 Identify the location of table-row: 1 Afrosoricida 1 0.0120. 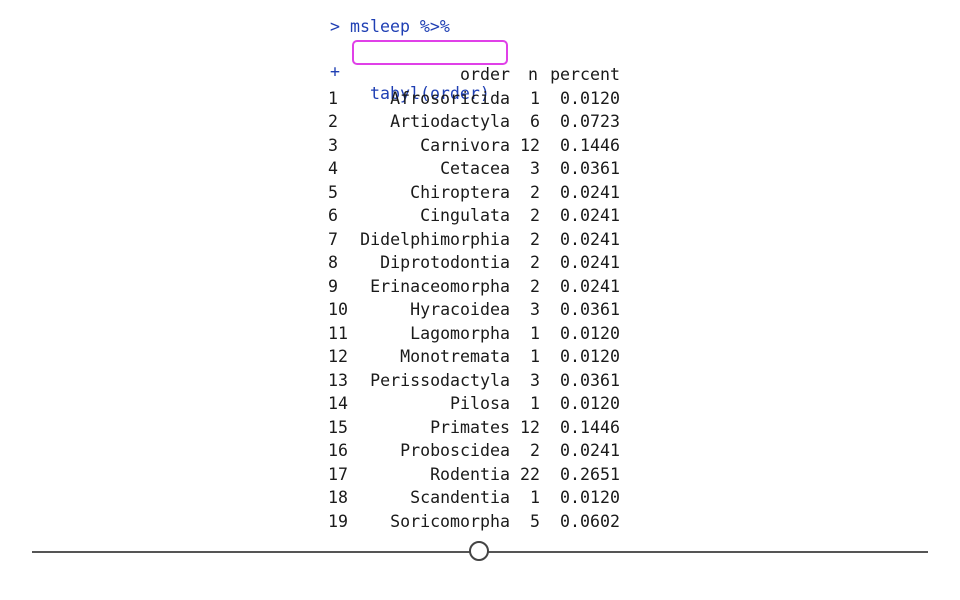
(483, 99).